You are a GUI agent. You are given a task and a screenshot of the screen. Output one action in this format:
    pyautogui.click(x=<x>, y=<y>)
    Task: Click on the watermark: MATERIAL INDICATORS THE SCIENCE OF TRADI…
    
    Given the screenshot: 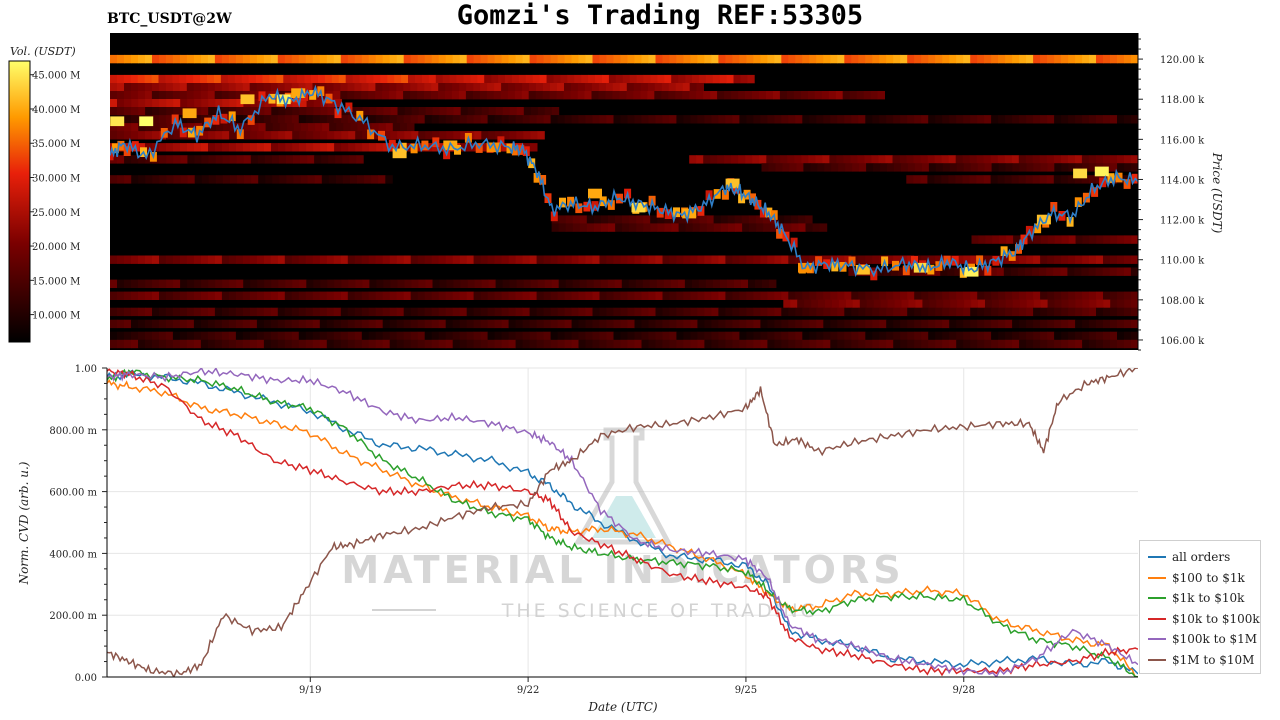 What is the action you would take?
    pyautogui.click(x=621, y=524)
    